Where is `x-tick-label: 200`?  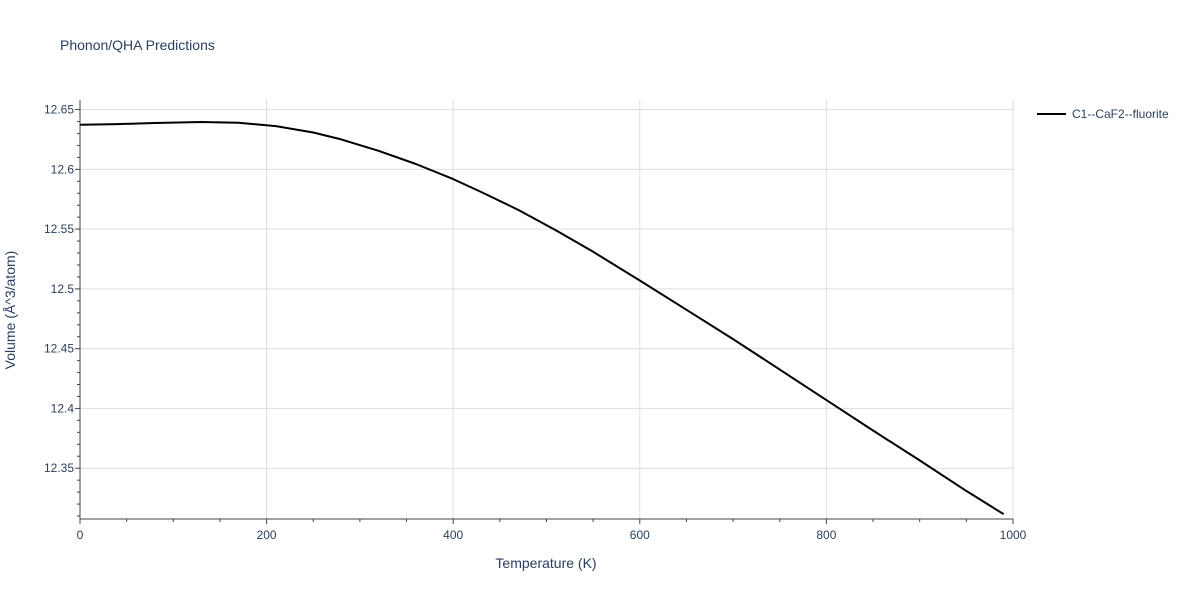 x-tick-label: 200 is located at coordinates (267, 535).